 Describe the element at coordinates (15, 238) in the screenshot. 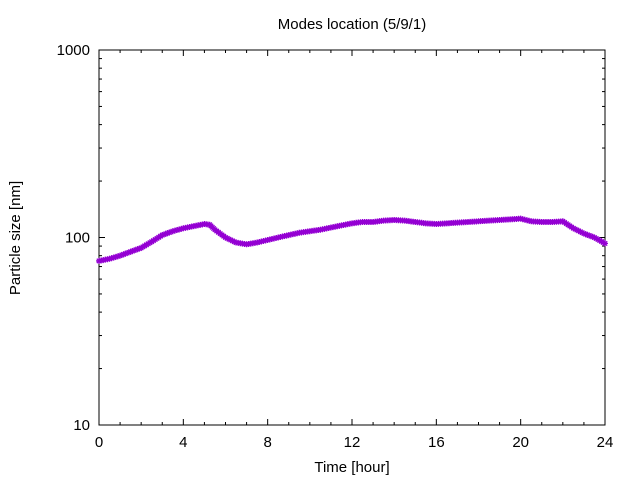

I see `y-axis-label: Particle size [nm]` at that location.